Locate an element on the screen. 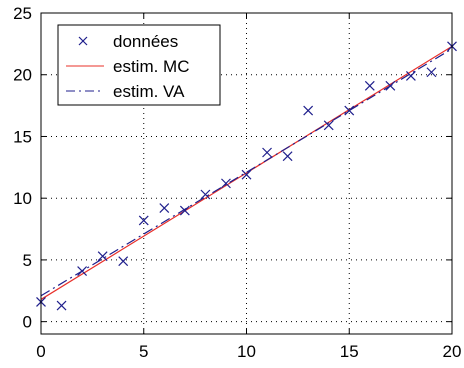 This screenshot has height=368, width=464. legend-entry-donnees: données is located at coordinates (128, 41).